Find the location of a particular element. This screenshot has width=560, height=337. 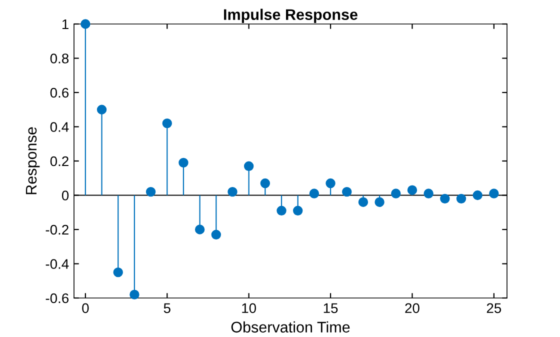

y-tick-label: -0.2 is located at coordinates (57, 229).